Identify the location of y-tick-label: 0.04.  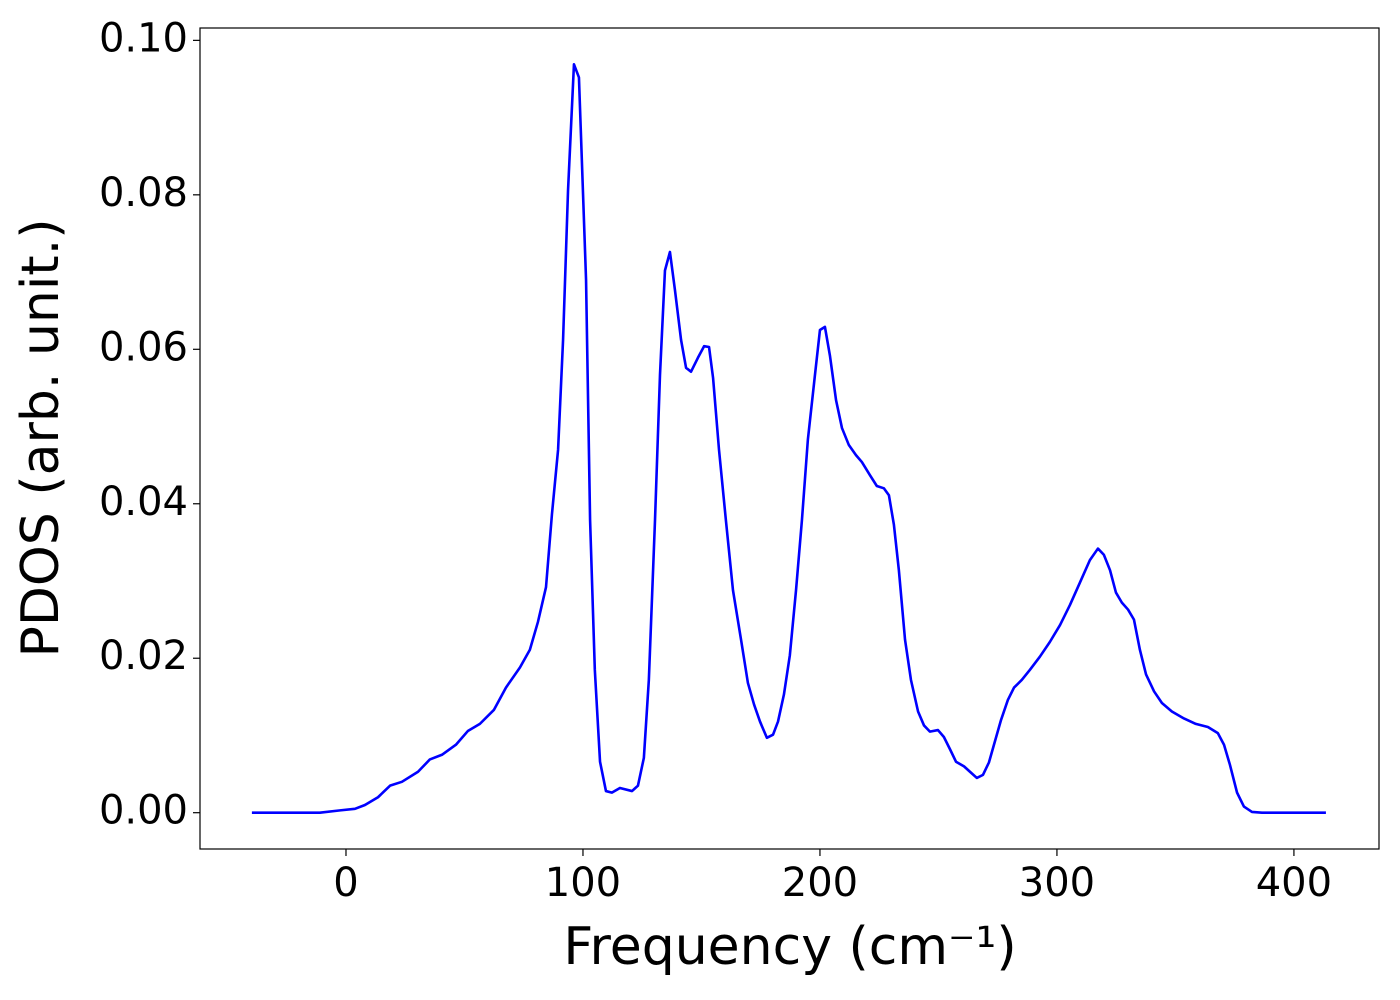
(143, 502).